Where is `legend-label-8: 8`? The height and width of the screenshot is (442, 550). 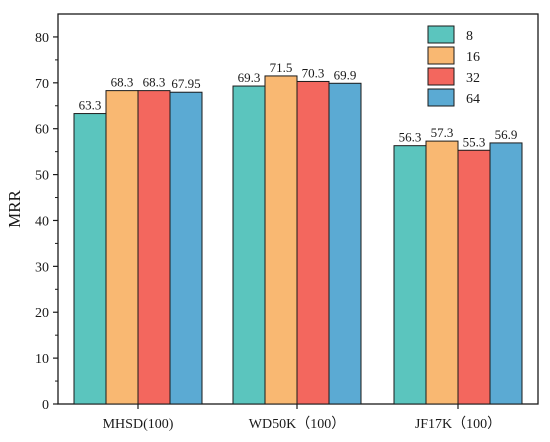
legend-label-8: 8 is located at coordinates (469, 36).